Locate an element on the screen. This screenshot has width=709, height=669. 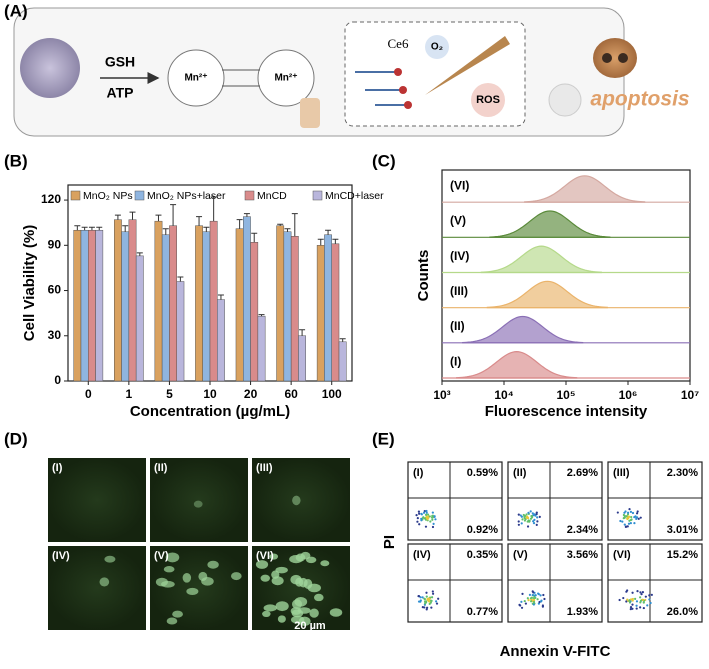
legend-label: MnCD+laser is located at coordinates (354, 196).